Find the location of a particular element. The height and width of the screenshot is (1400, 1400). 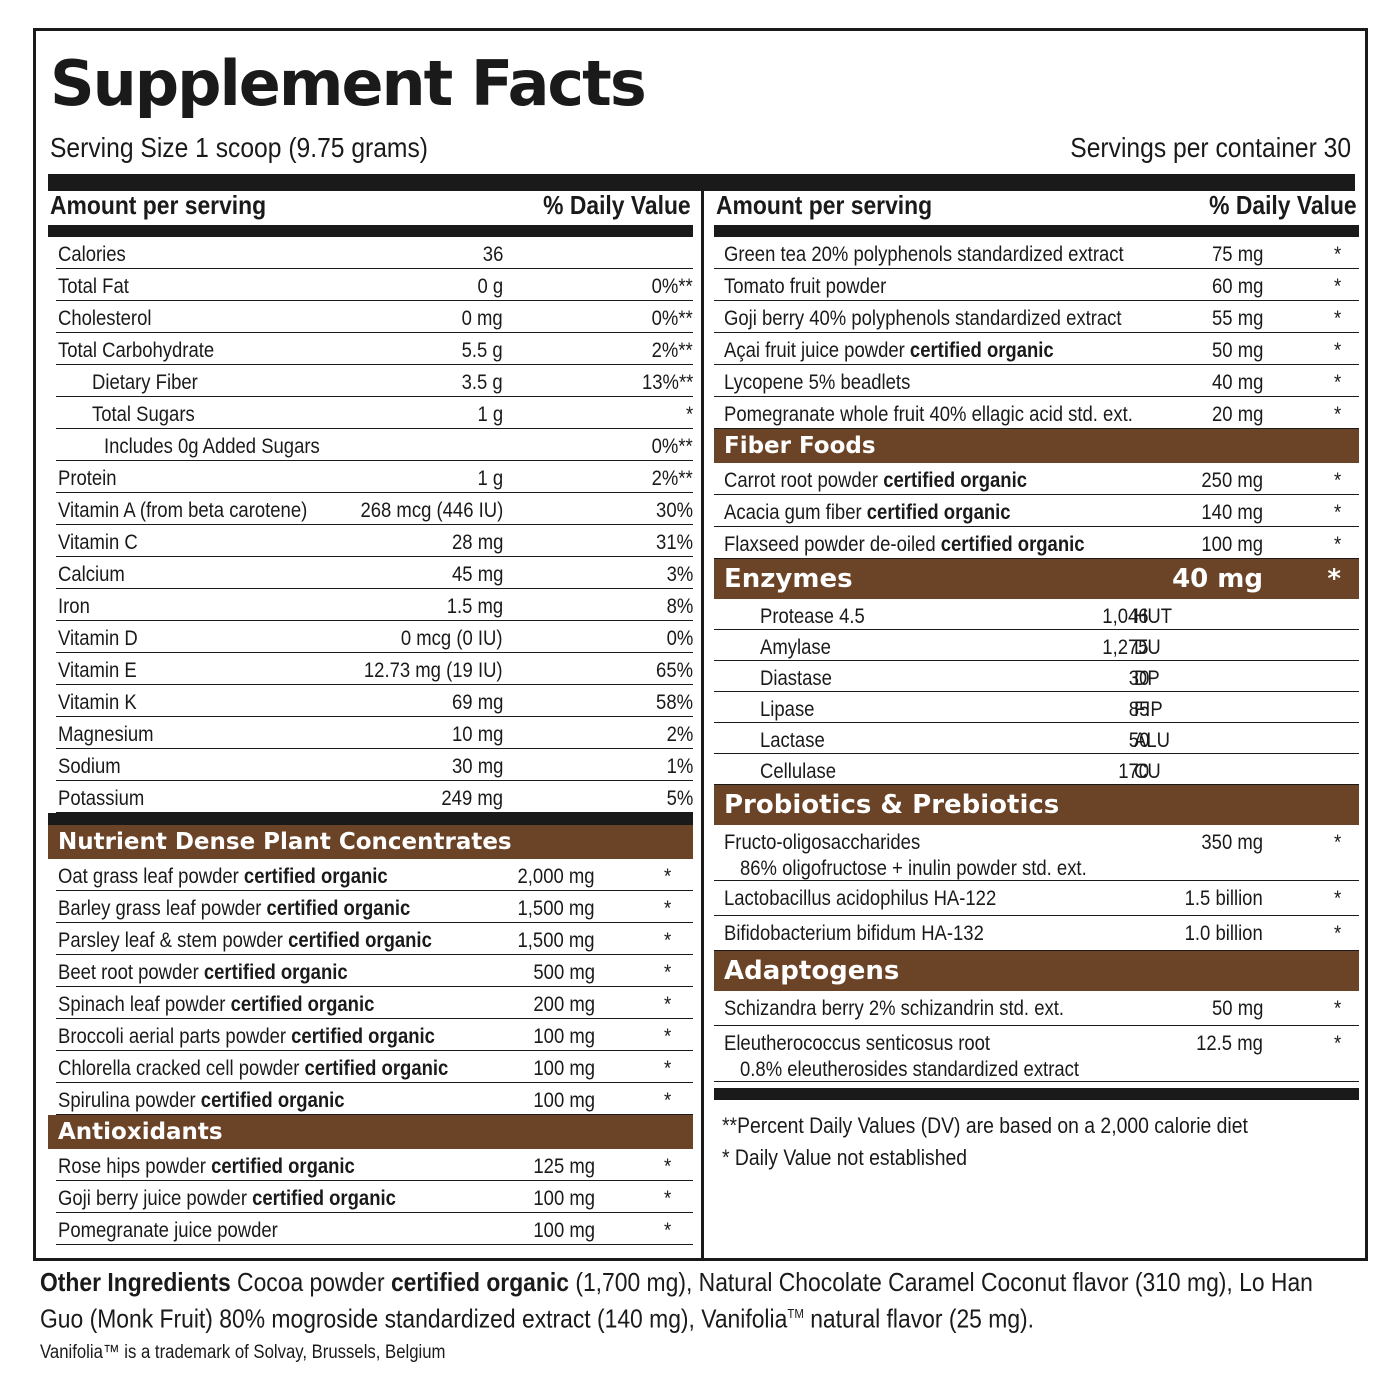

enzyme-name: Lipase is located at coordinates (787, 709).